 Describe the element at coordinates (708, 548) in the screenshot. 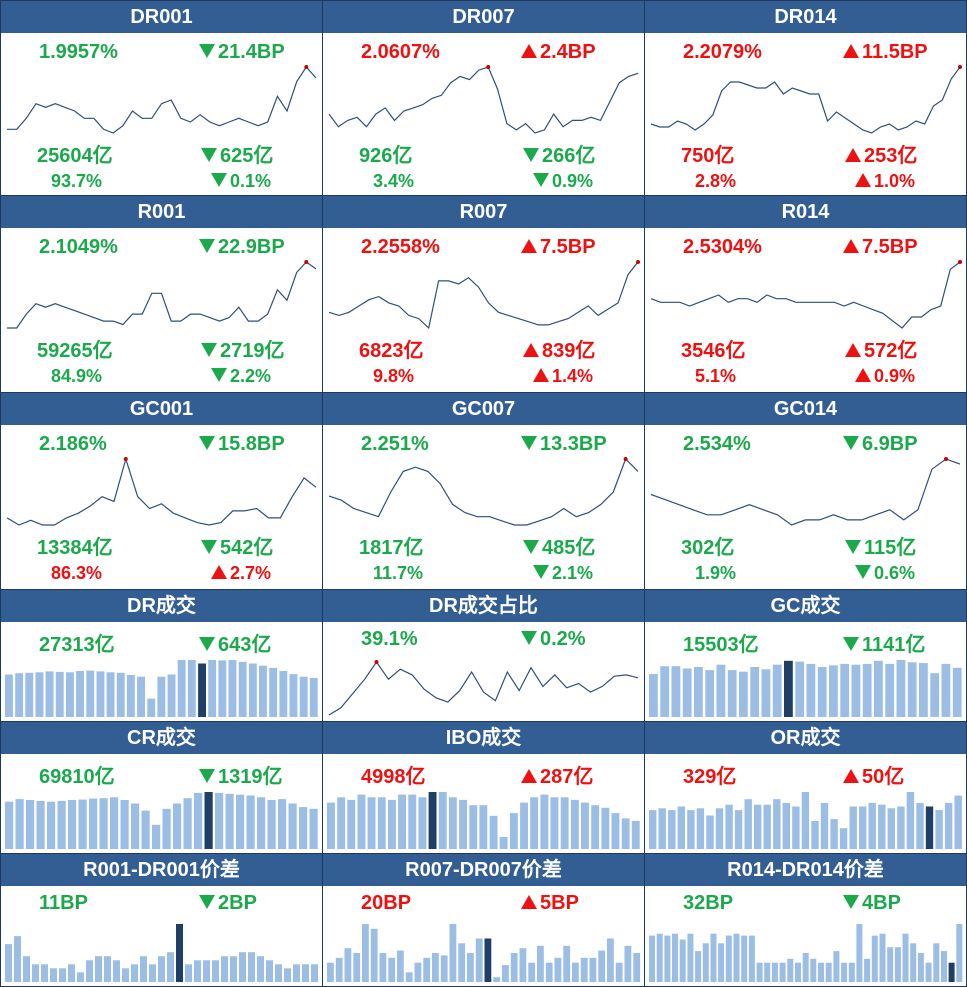

I see `volume-value-text: 302亿` at that location.